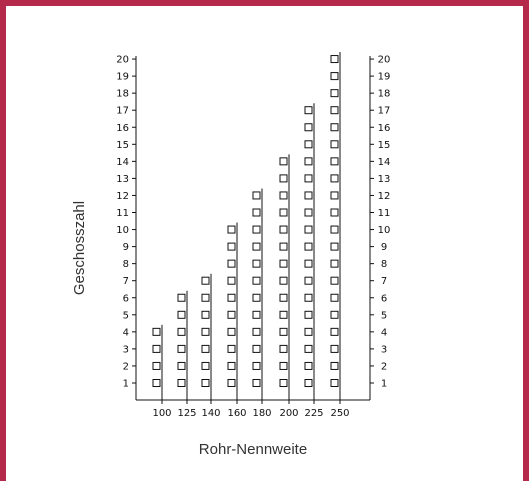 This screenshot has width=529, height=481. I want to click on right-tick-label-3: 3, so click(384, 349).